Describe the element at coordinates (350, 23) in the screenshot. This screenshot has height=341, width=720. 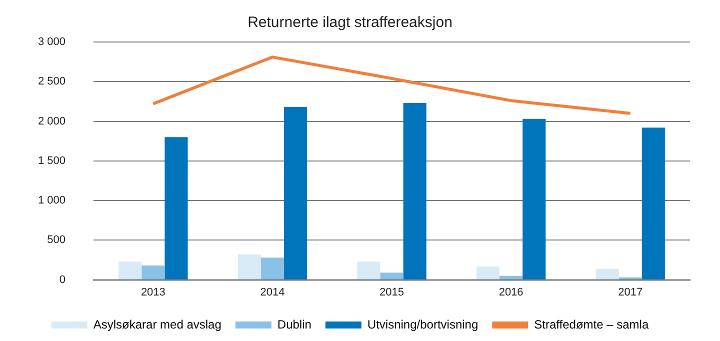
I see `chart-title: Returnerte ilagt straffereaksjon` at that location.